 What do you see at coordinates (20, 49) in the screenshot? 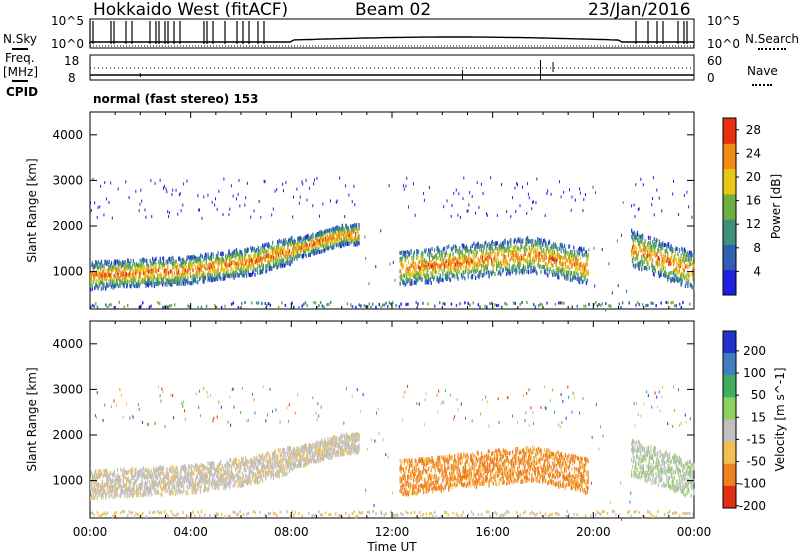
I see `nsky-line-legend` at bounding box center [20, 49].